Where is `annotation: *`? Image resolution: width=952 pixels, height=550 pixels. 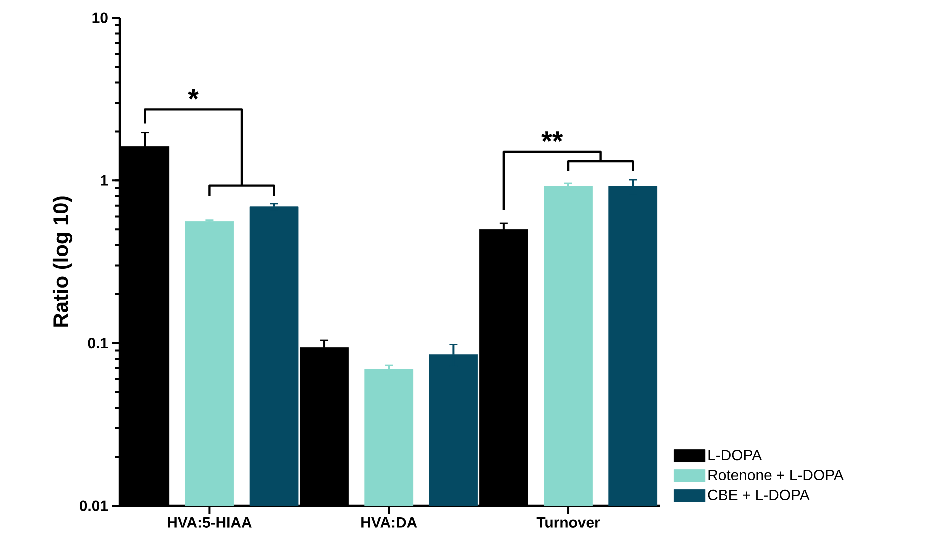 annotation: * is located at coordinates (193, 94).